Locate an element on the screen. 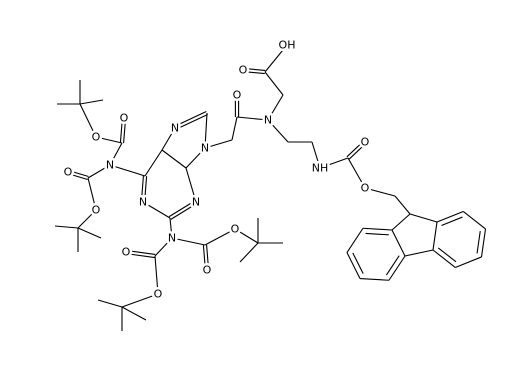  atom-label: NH is located at coordinates (320, 168).